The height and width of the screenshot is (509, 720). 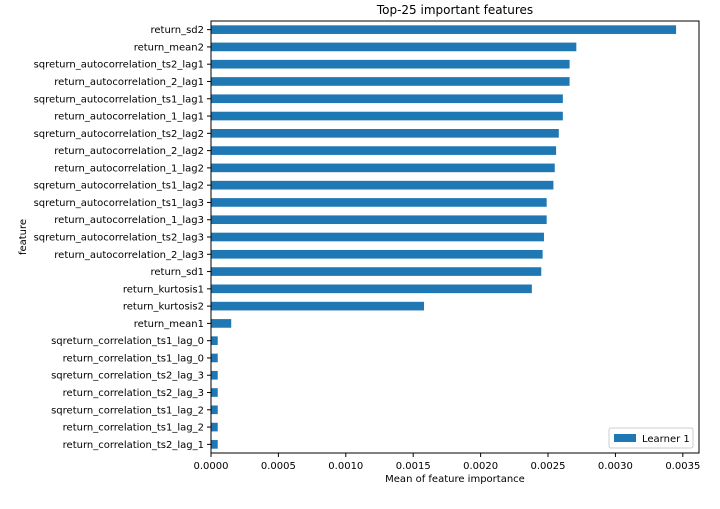 What do you see at coordinates (129, 151) in the screenshot?
I see `y-tick-label: return_autocorrelation_2_lag2` at bounding box center [129, 151].